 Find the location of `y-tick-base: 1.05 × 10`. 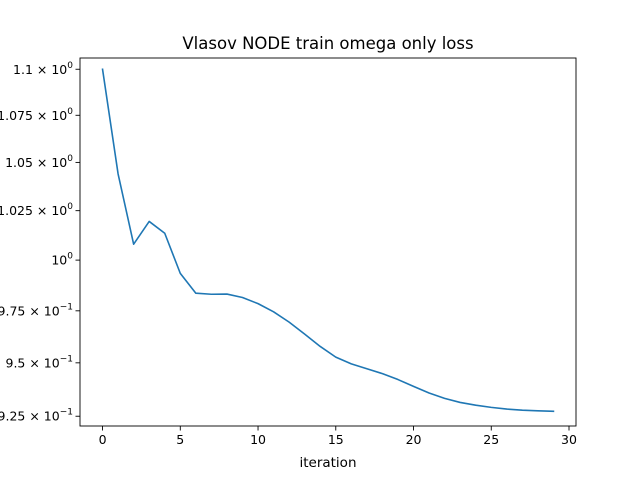

y-tick-base: 1.05 × 10 is located at coordinates (36, 162).